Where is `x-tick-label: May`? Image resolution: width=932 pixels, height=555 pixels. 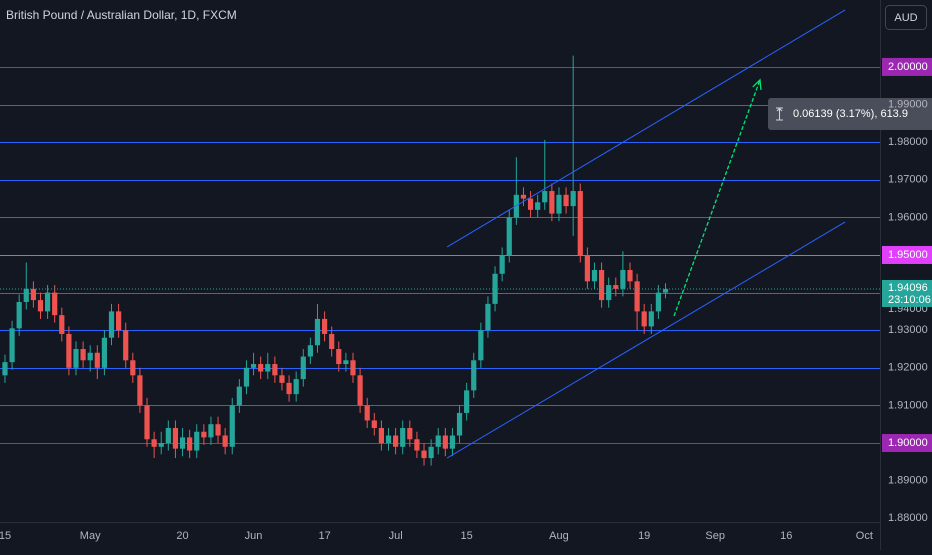 x-tick-label: May is located at coordinates (90, 536).